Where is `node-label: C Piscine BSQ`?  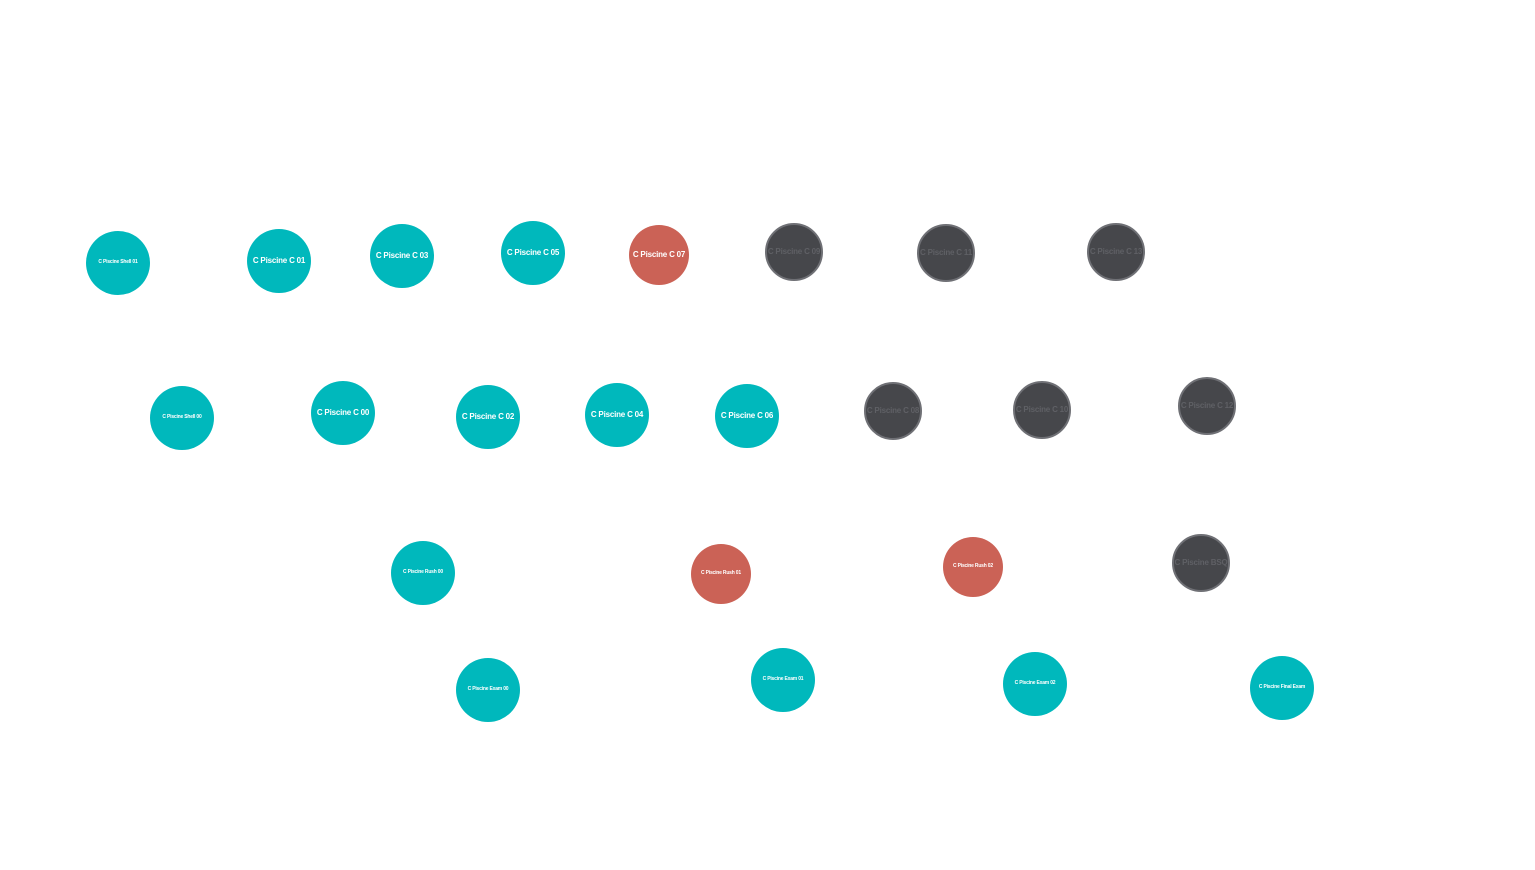 node-label: C Piscine BSQ is located at coordinates (1201, 562).